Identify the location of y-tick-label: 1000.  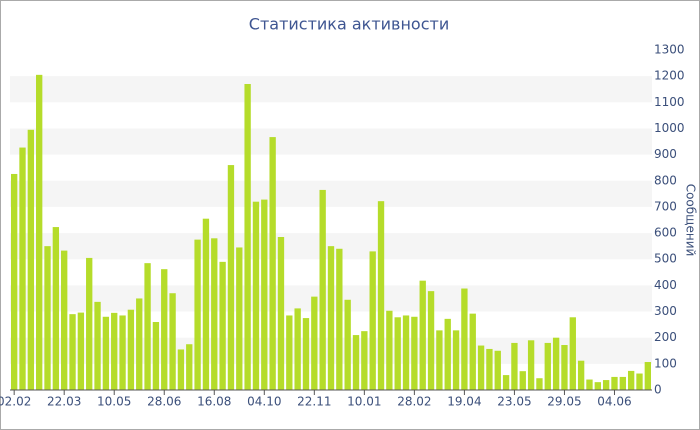
(669, 128).